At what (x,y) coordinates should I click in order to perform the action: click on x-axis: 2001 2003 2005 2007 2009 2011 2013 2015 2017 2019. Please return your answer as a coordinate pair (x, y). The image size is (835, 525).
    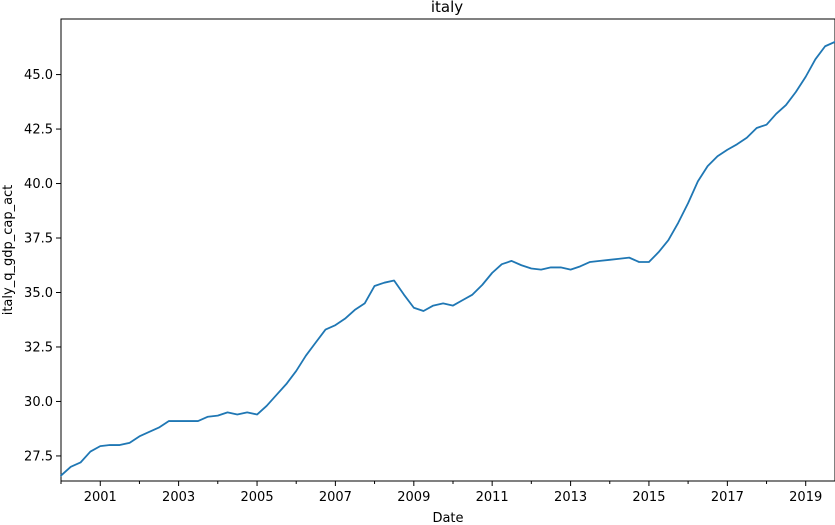
    Looking at the image, I should click on (441, 493).